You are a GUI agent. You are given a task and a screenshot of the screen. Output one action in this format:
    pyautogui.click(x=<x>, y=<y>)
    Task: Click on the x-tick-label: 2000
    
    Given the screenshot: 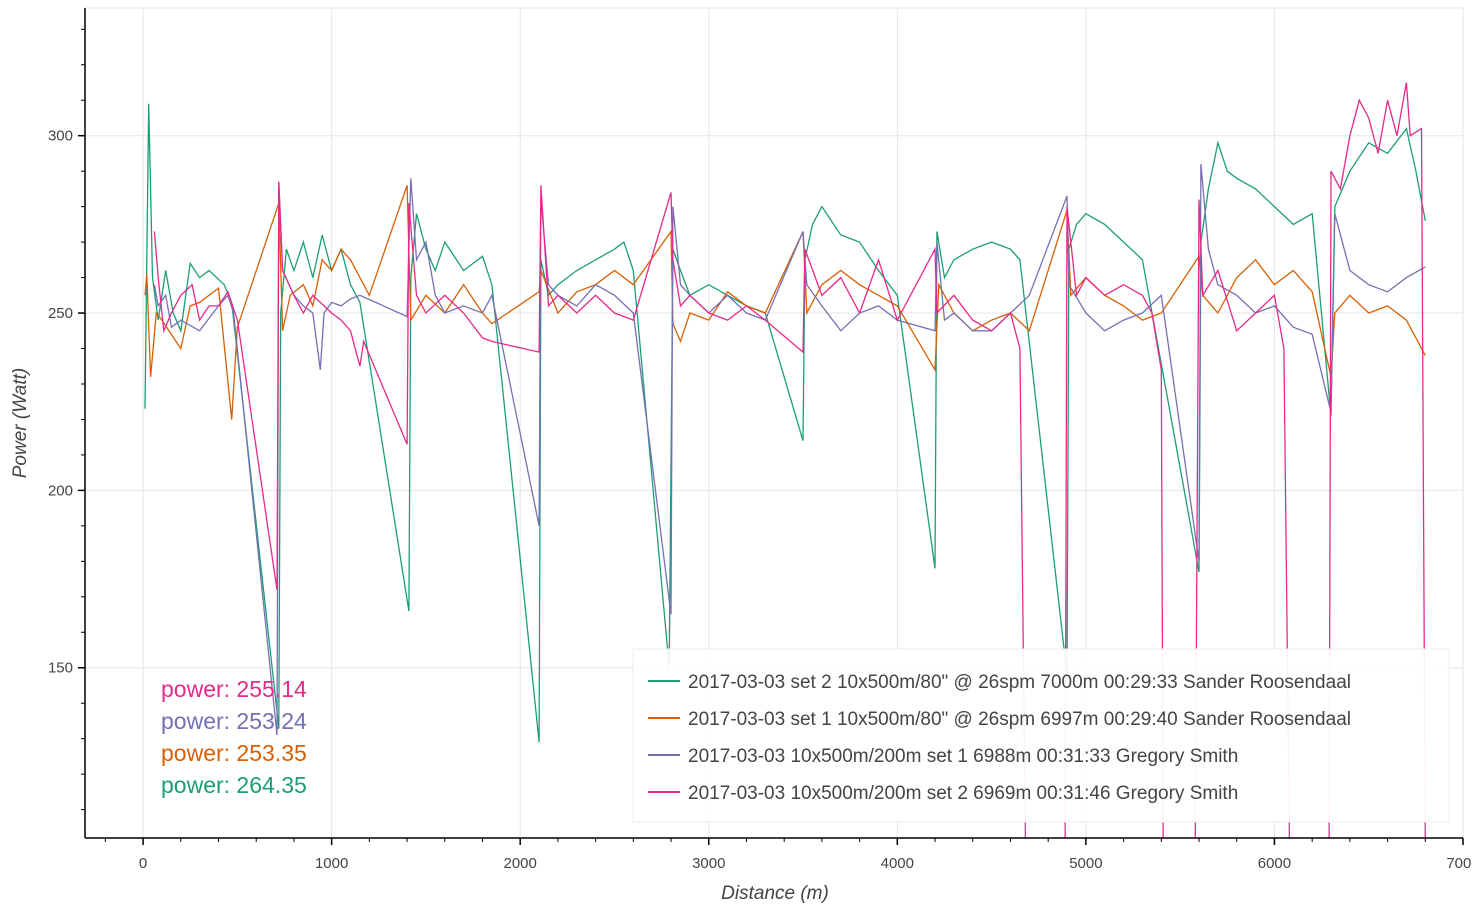 What is the action you would take?
    pyautogui.click(x=520, y=863)
    